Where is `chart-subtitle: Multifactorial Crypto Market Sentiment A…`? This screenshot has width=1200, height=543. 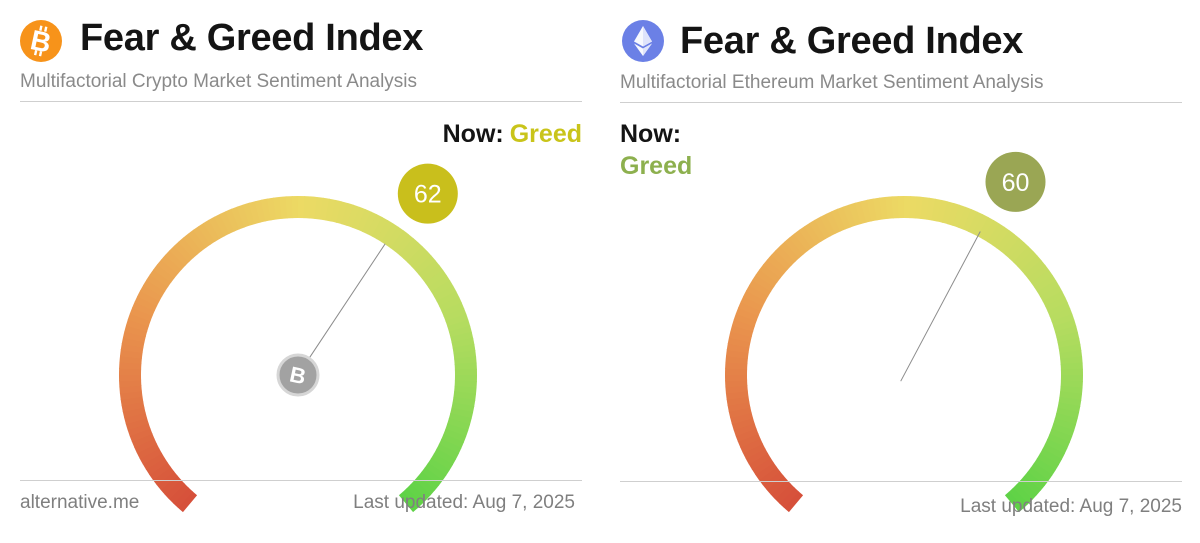 chart-subtitle: Multifactorial Crypto Market Sentiment A… is located at coordinates (219, 81).